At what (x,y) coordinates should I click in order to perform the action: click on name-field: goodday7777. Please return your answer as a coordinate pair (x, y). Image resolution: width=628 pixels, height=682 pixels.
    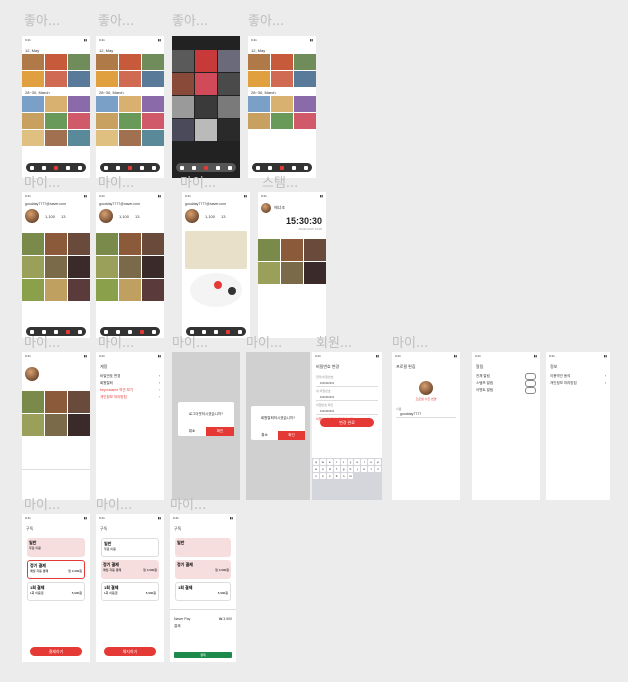
    Looking at the image, I should click on (426, 414).